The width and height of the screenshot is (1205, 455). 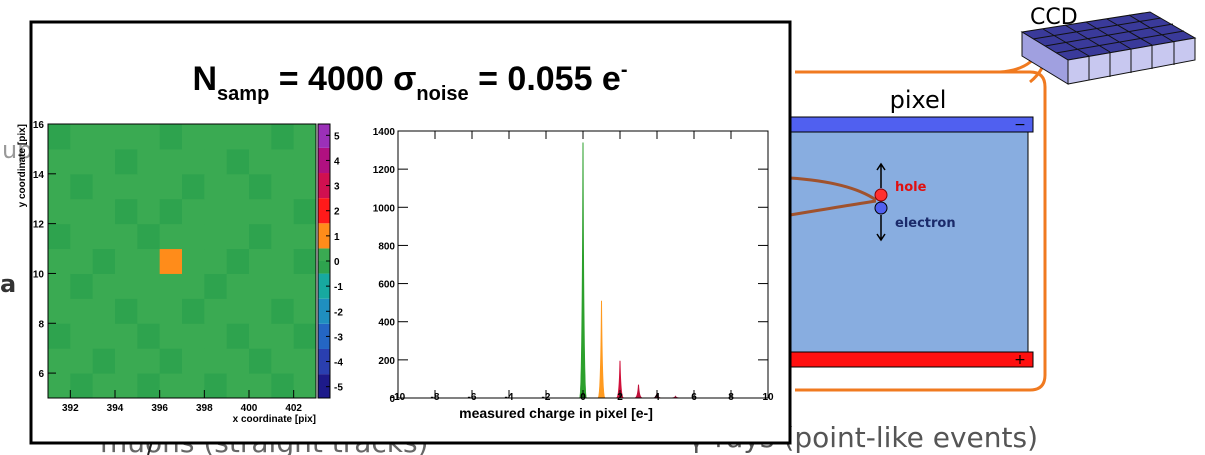 What do you see at coordinates (70, 408) in the screenshot?
I see `x-tick-label: 392` at bounding box center [70, 408].